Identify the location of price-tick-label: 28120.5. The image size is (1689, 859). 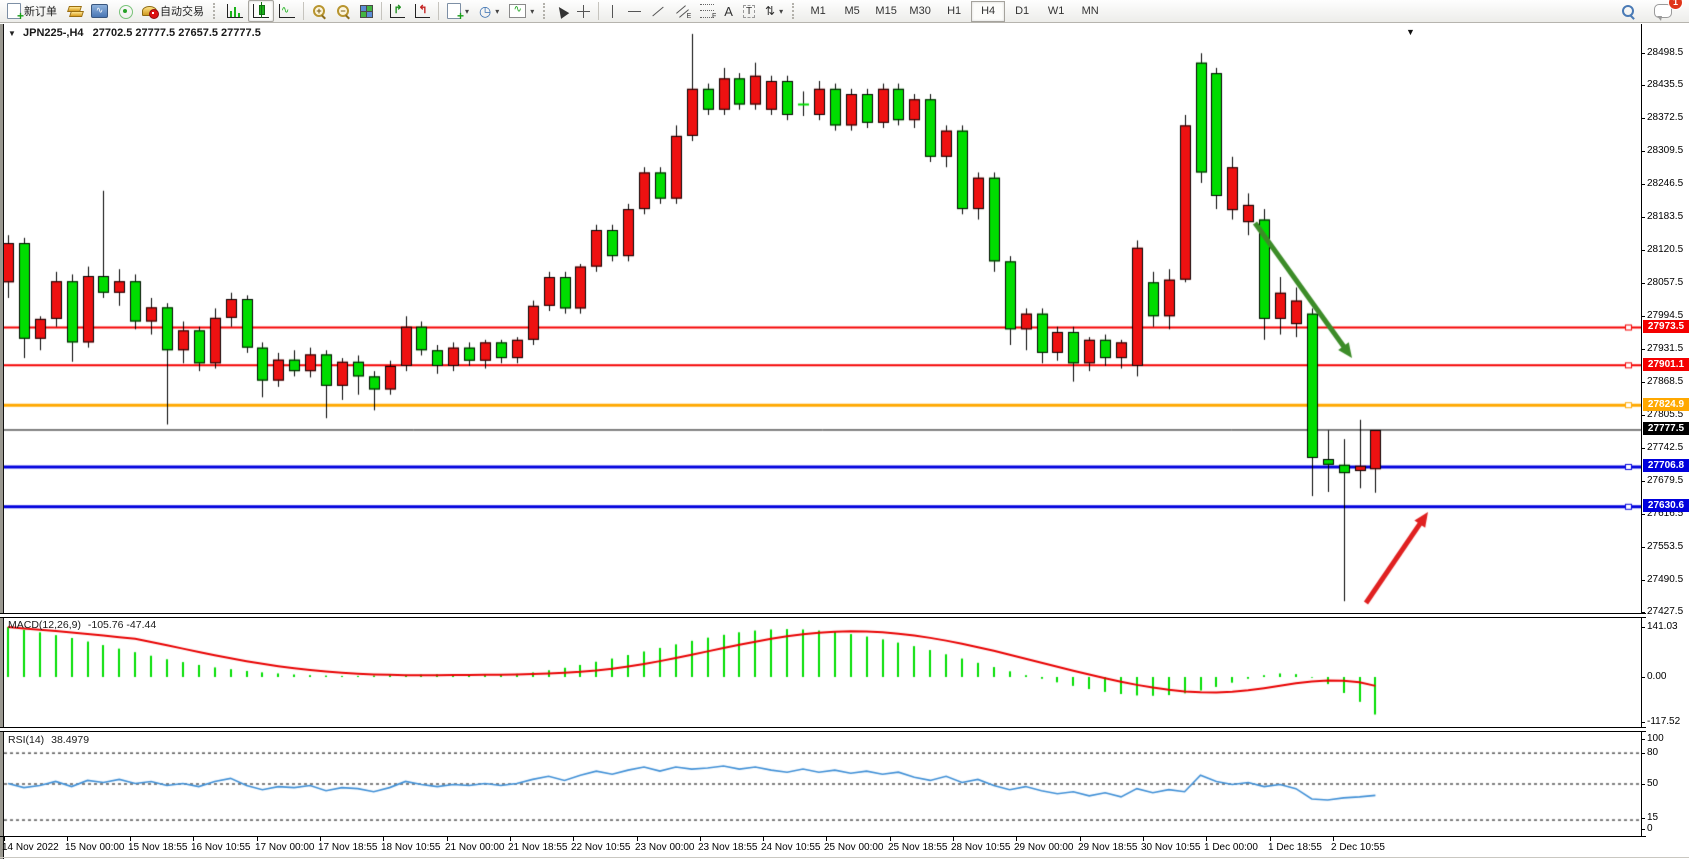
(1665, 249).